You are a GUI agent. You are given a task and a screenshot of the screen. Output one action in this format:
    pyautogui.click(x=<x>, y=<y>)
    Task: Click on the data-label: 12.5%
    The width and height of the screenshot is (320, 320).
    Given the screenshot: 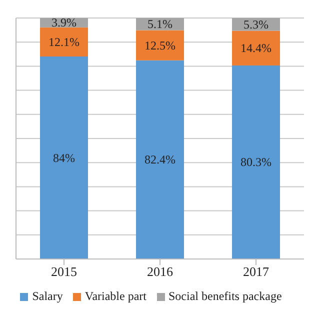 What is the action you would take?
    pyautogui.click(x=160, y=45)
    